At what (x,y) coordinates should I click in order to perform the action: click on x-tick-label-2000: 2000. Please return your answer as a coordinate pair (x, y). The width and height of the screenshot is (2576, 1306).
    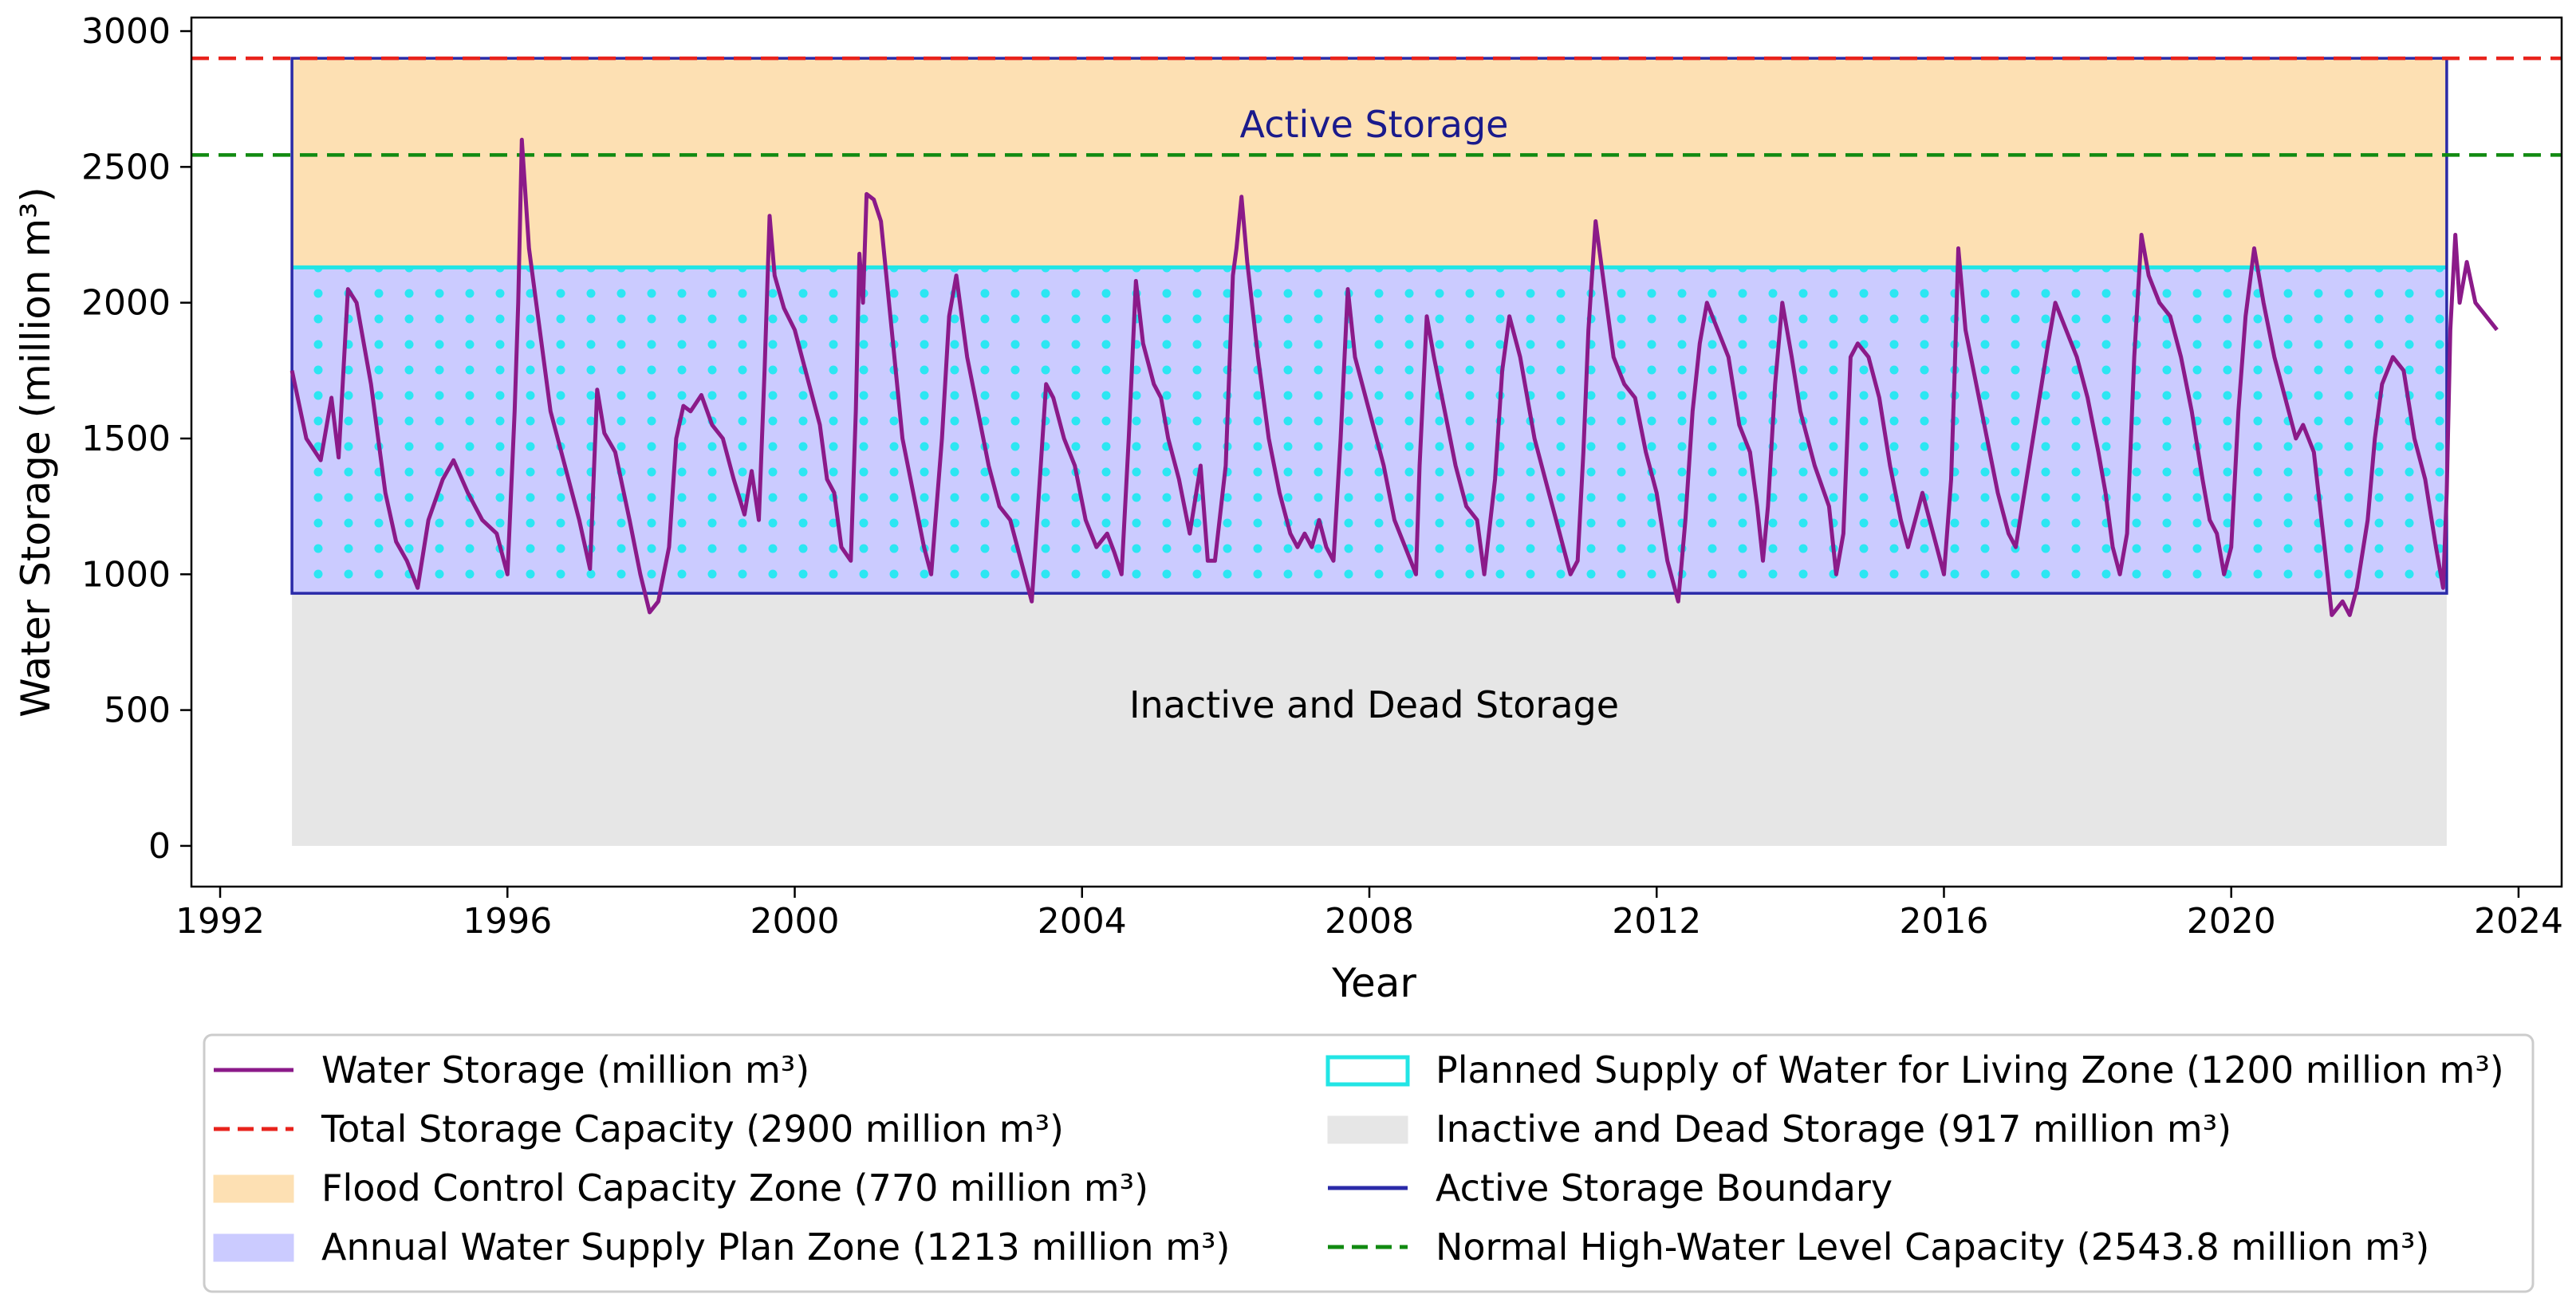
    Looking at the image, I should click on (795, 921).